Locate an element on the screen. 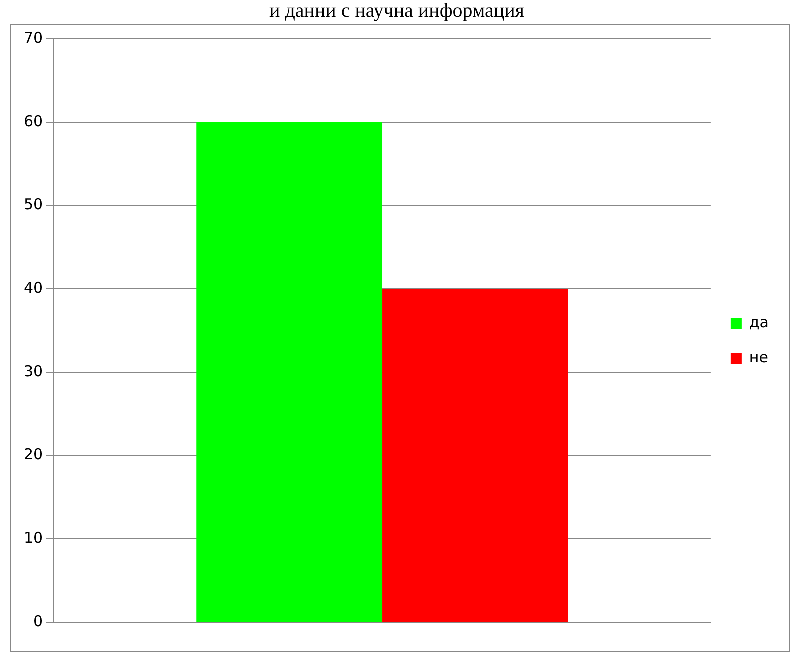  y-tick-label: 50 is located at coordinates (34, 205).